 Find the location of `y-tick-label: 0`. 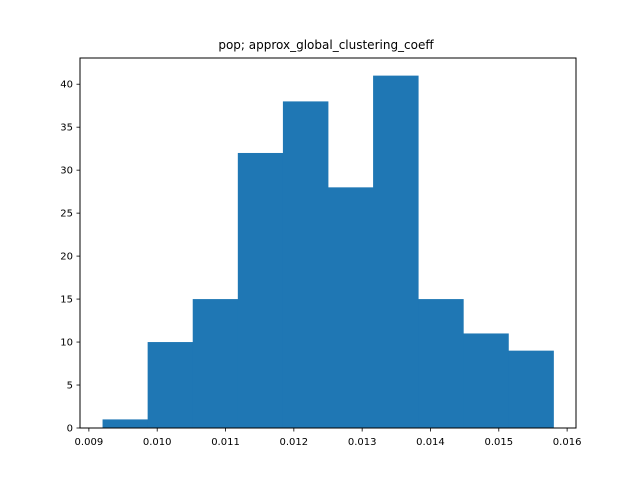

y-tick-label: 0 is located at coordinates (70, 429).